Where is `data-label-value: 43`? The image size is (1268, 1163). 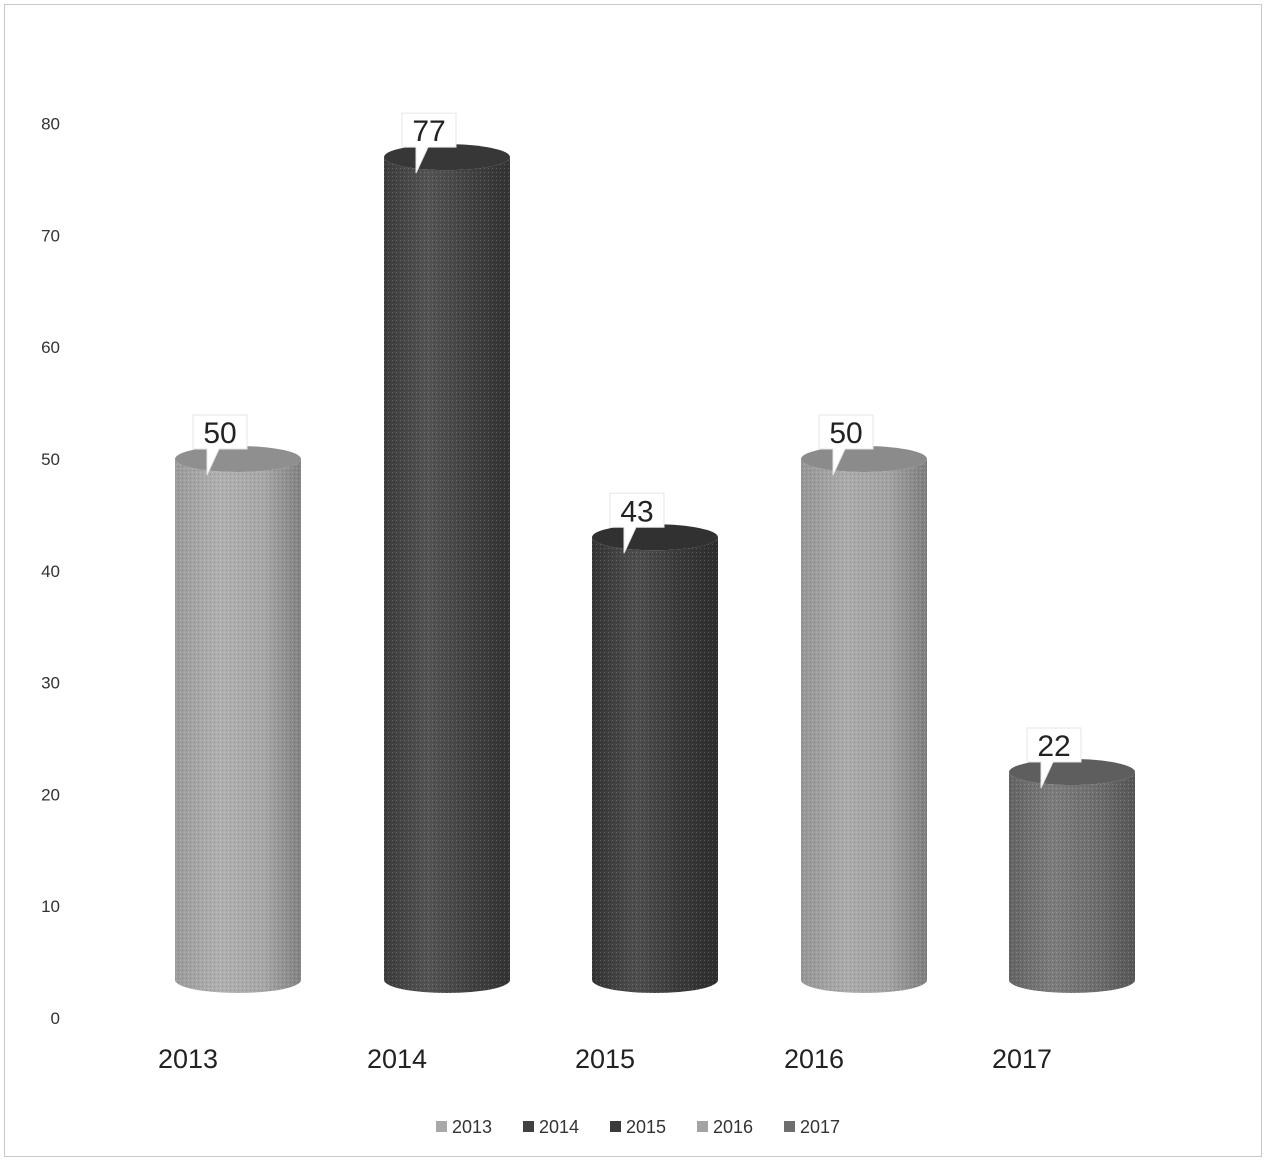 data-label-value: 43 is located at coordinates (636, 511).